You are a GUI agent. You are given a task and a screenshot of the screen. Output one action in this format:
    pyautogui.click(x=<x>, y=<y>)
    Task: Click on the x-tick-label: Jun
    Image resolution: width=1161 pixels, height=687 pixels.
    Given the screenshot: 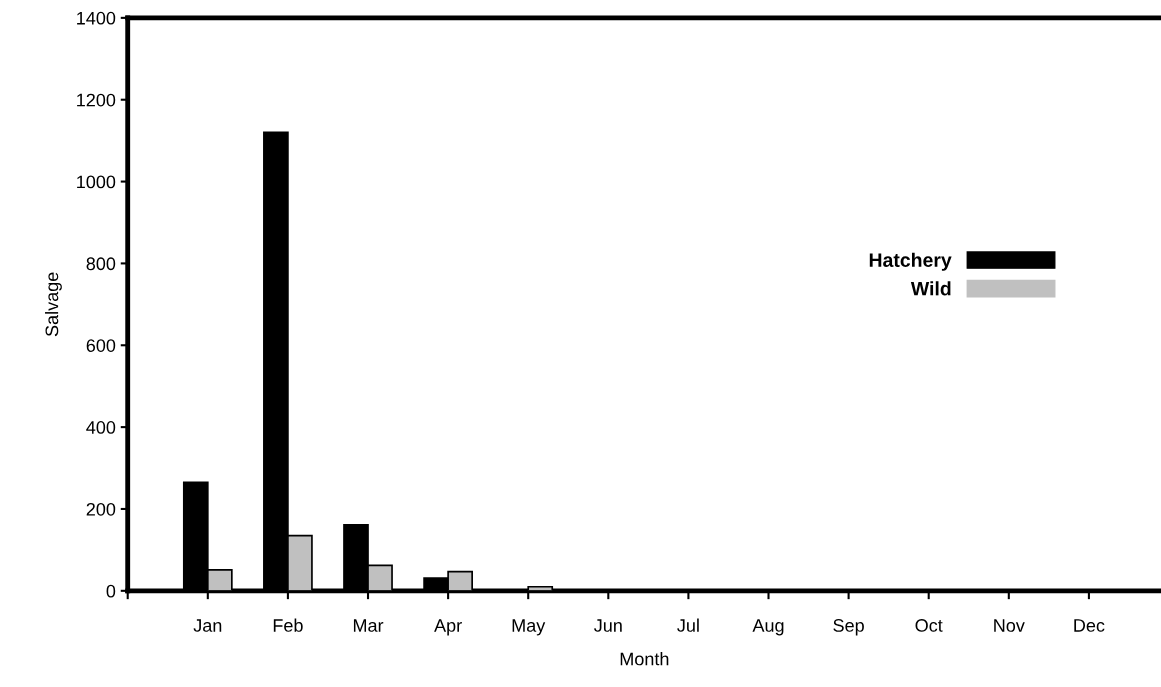 What is the action you would take?
    pyautogui.click(x=608, y=625)
    